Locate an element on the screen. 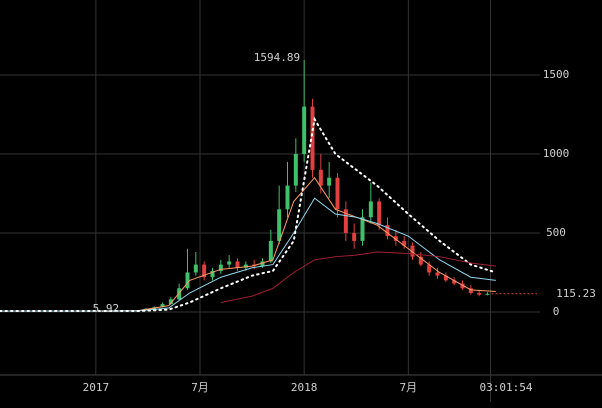 This screenshot has height=408, width=602. min-label: 5.92 is located at coordinates (106, 308).